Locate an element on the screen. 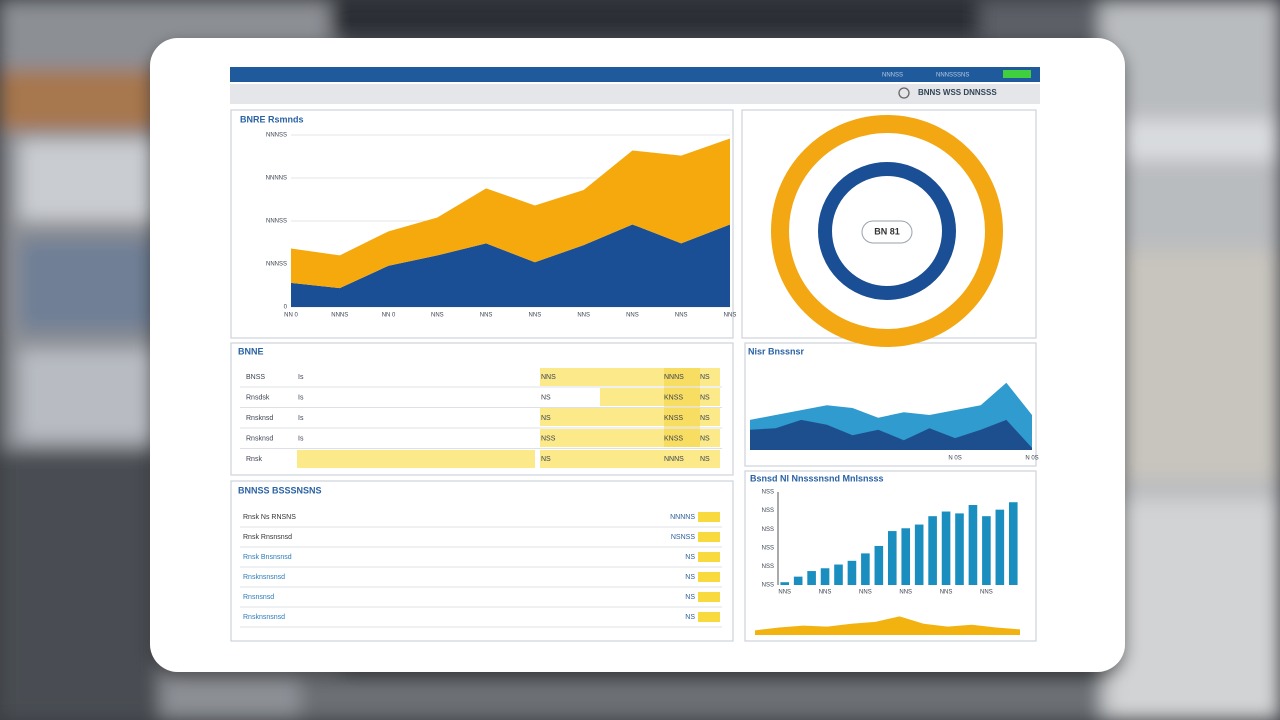  y-tick-label: NNNNS is located at coordinates (276, 179).